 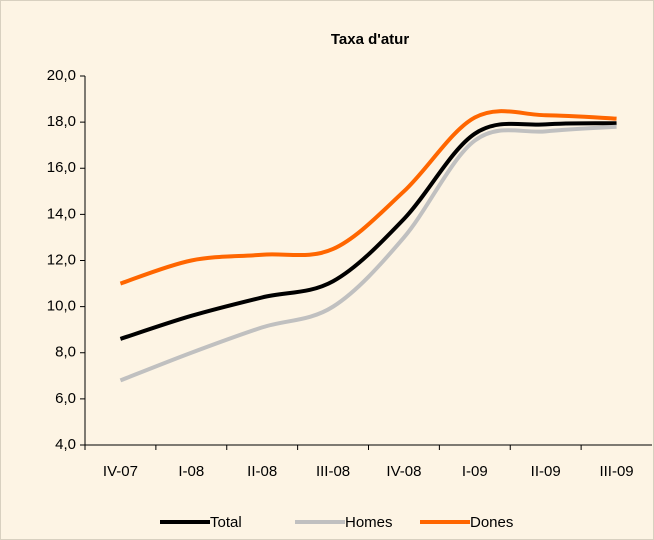 What do you see at coordinates (403, 471) in the screenshot?
I see `x-tick-label: IV-08` at bounding box center [403, 471].